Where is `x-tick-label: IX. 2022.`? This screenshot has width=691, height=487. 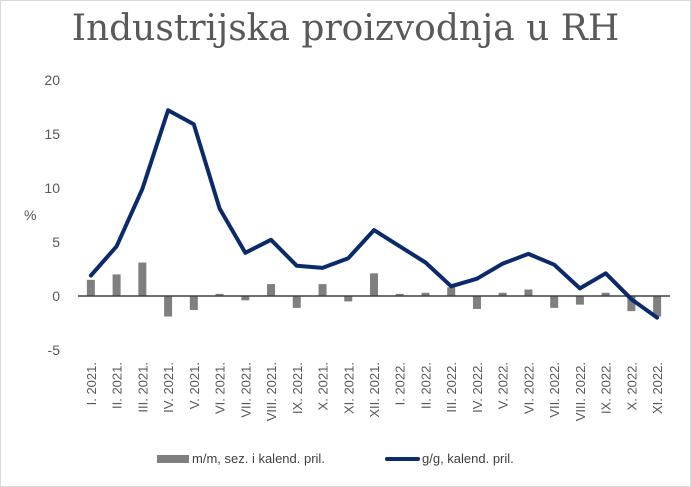
x-tick-label: IX. 2022. is located at coordinates (606, 388).